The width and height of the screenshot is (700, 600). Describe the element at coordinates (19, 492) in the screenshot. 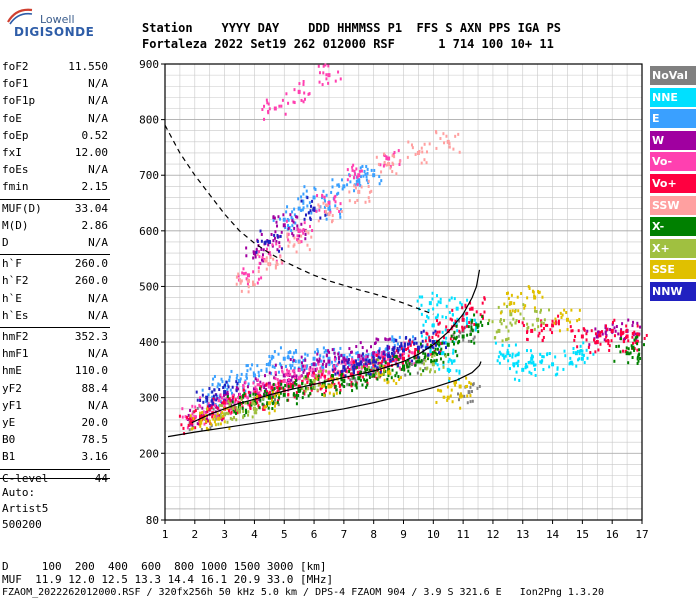

I see `auto-label: Auto:` at that location.